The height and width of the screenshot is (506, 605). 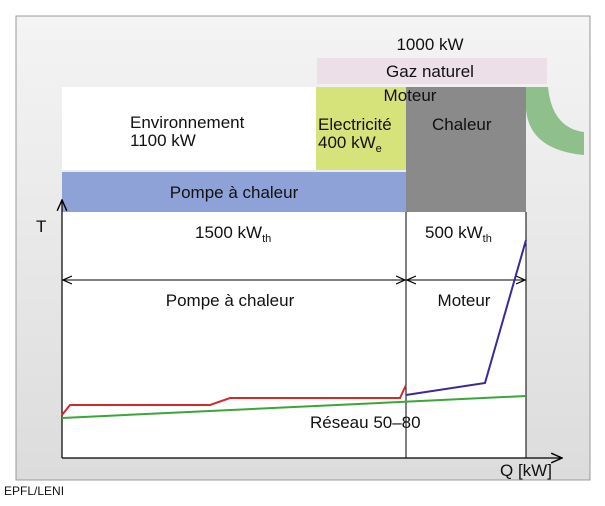 I want to click on section-value: 500 kWth, so click(x=458, y=234).